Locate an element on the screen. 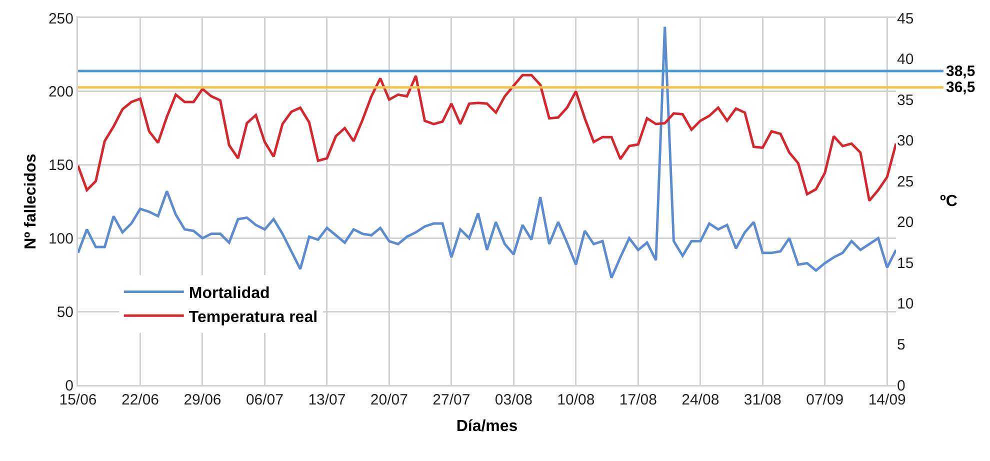  x-tick-label: 03/08 is located at coordinates (513, 400).